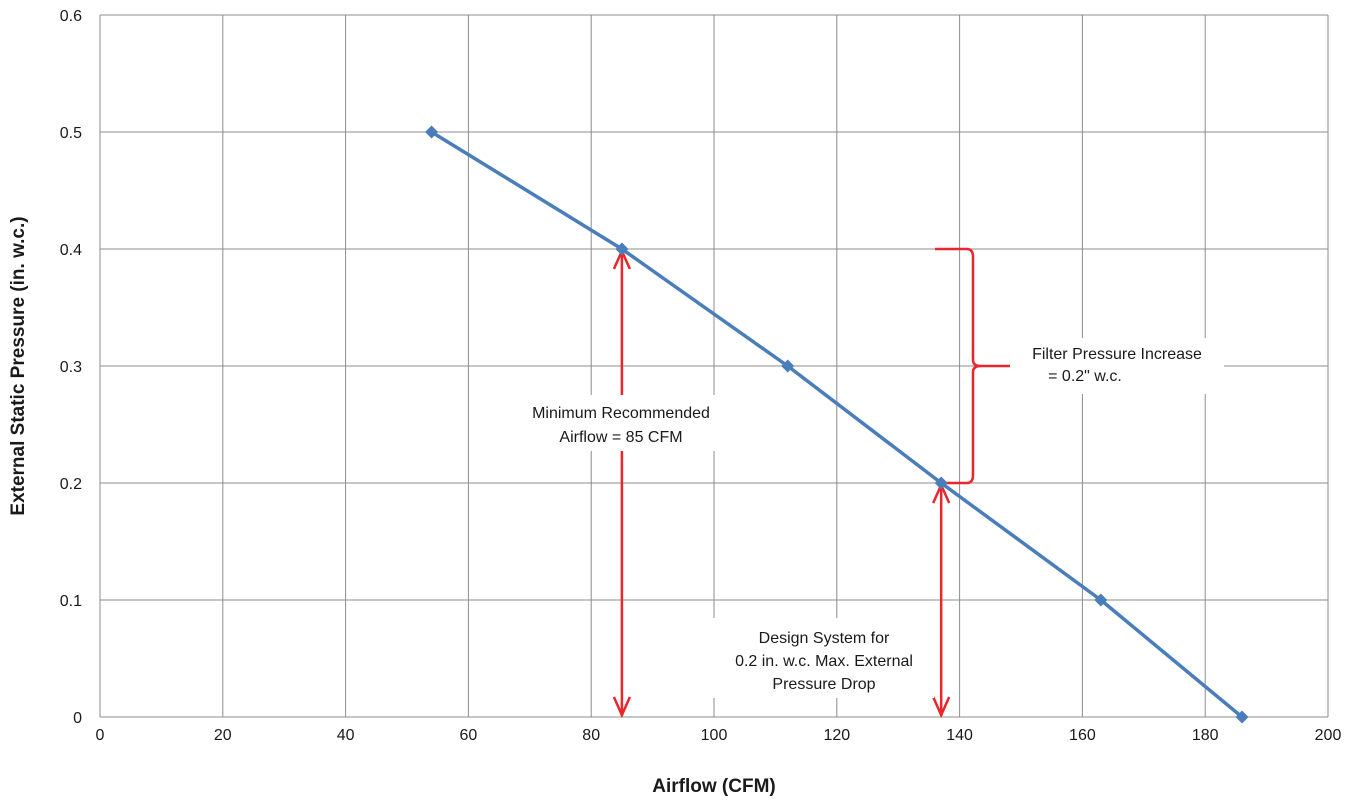 The image size is (1359, 804). I want to click on x-tick-label: 80, so click(591, 735).